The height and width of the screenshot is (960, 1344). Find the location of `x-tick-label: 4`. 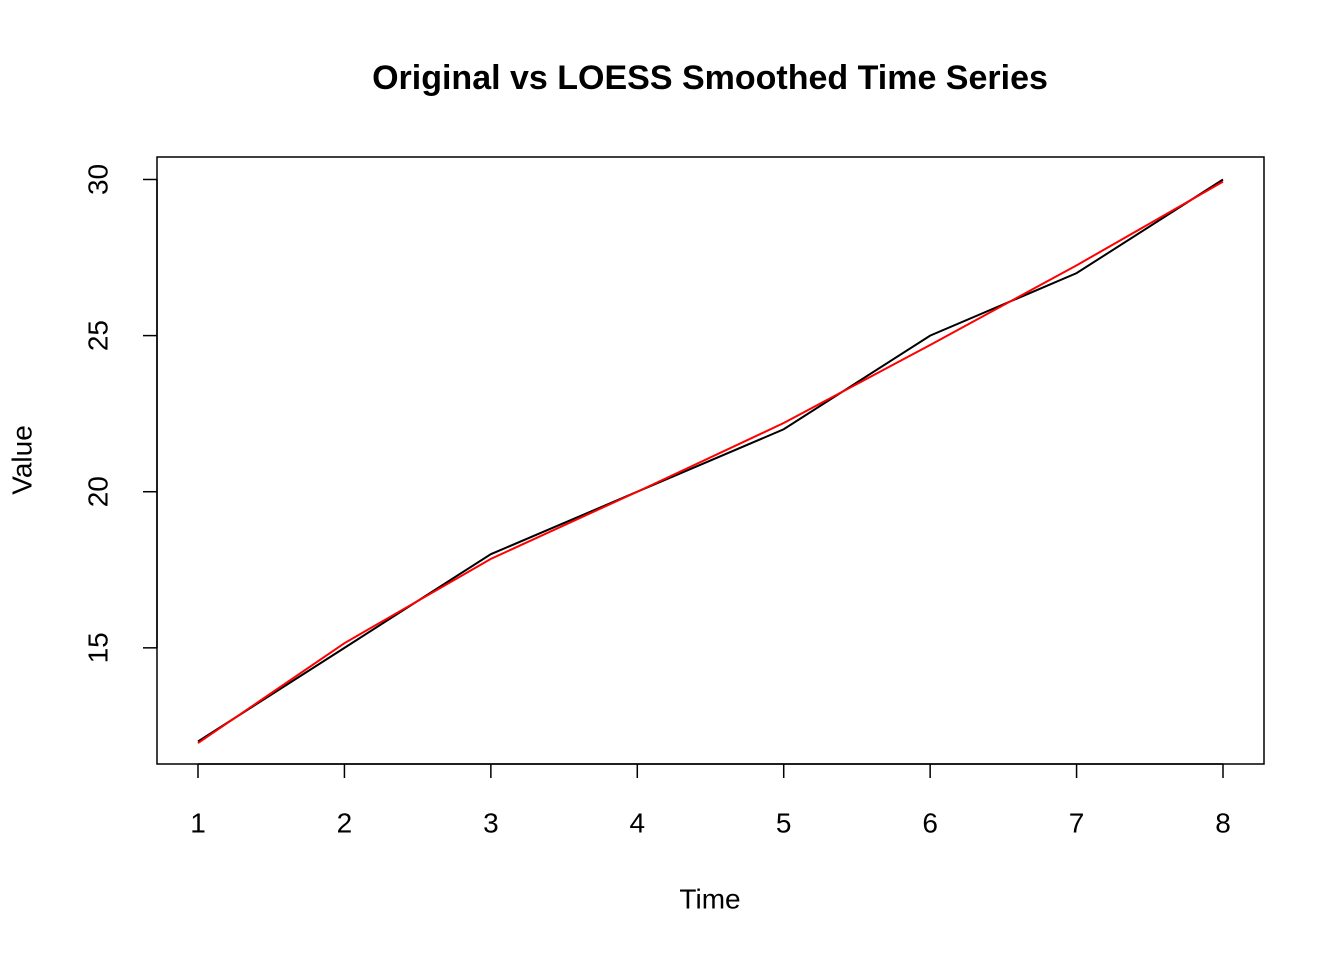

x-tick-label: 4 is located at coordinates (637, 822).